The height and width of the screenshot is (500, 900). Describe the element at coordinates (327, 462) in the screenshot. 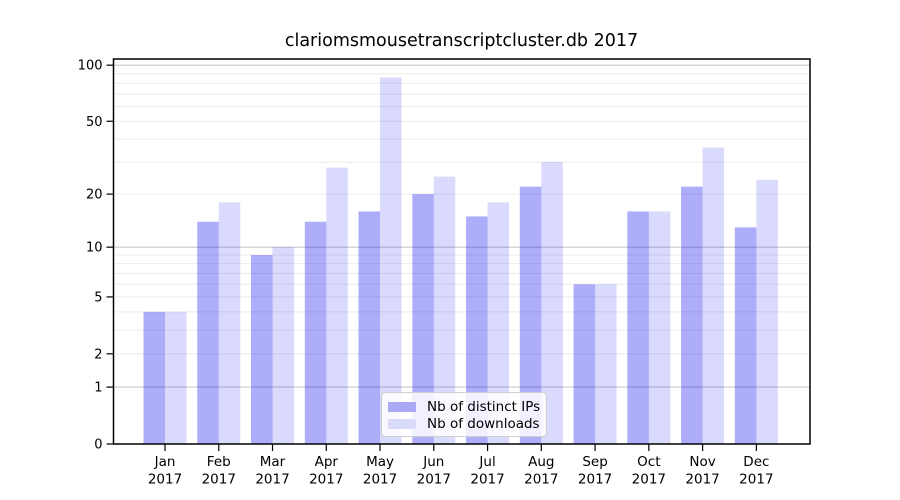

I see `x-tick-label-month-apr: Apr` at that location.